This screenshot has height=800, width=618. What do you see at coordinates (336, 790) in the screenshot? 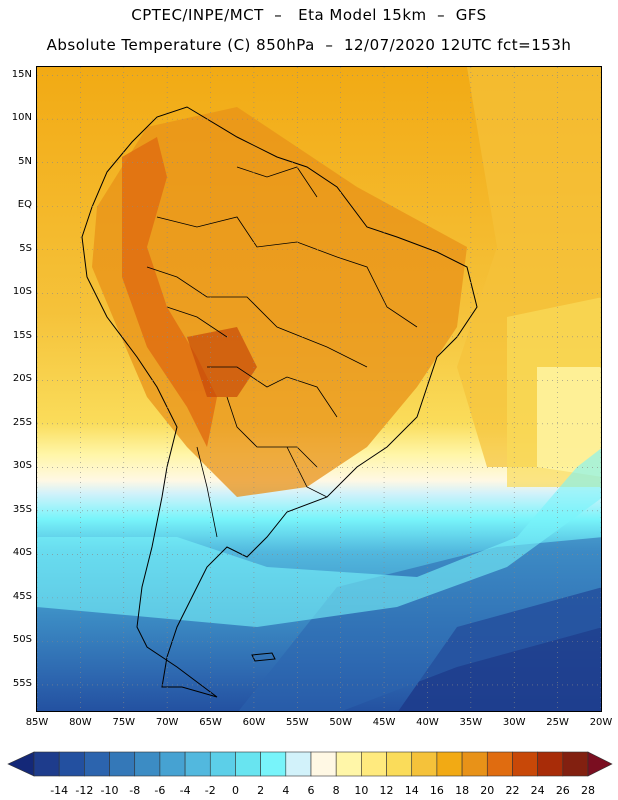
I see `colorbar-tick-label: 8` at bounding box center [336, 790].